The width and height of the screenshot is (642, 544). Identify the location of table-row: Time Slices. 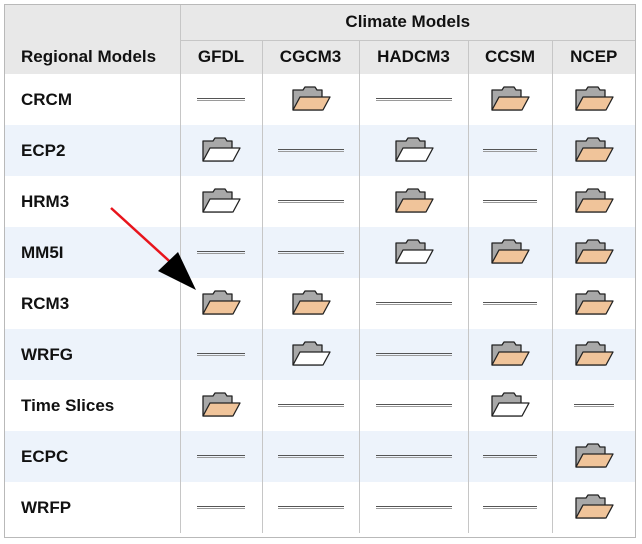
(320, 405).